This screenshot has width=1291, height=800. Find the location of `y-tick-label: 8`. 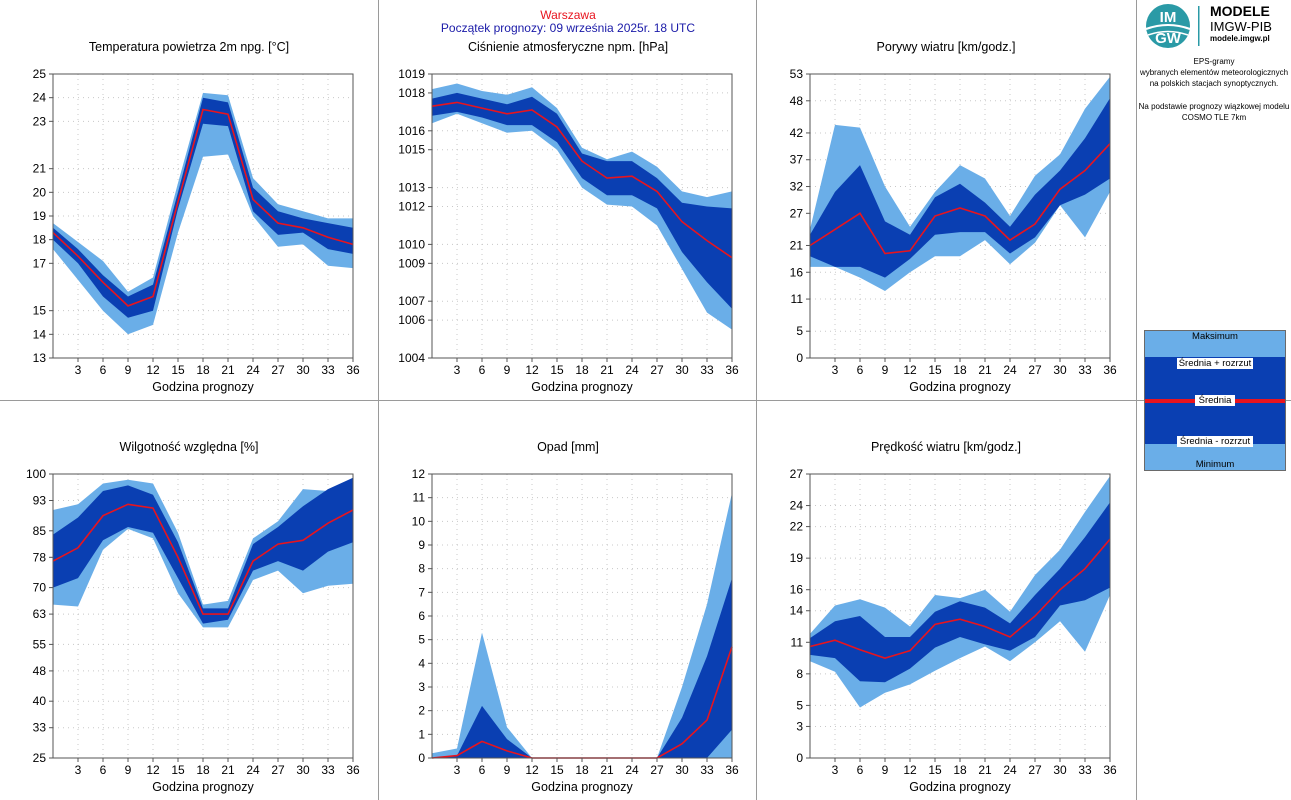

y-tick-label: 8 is located at coordinates (799, 674).